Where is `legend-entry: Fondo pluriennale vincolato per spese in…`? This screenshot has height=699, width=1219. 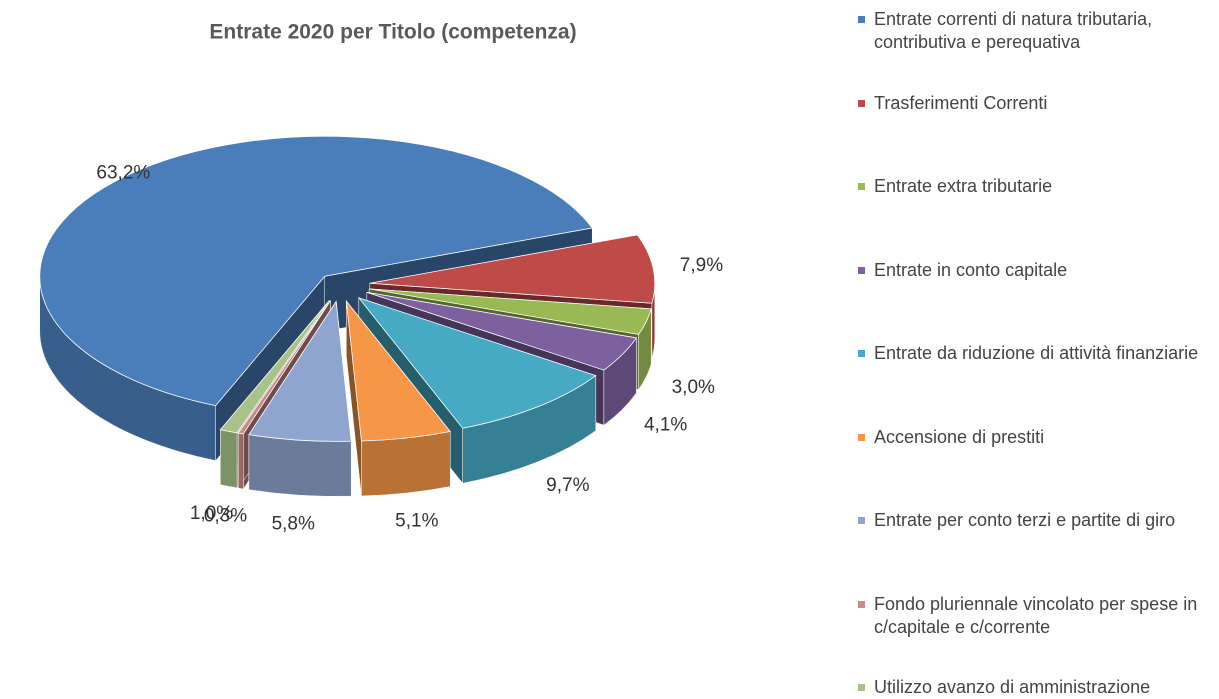
legend-entry: Fondo pluriennale vincolato per spese in… is located at coordinates (1037, 616).